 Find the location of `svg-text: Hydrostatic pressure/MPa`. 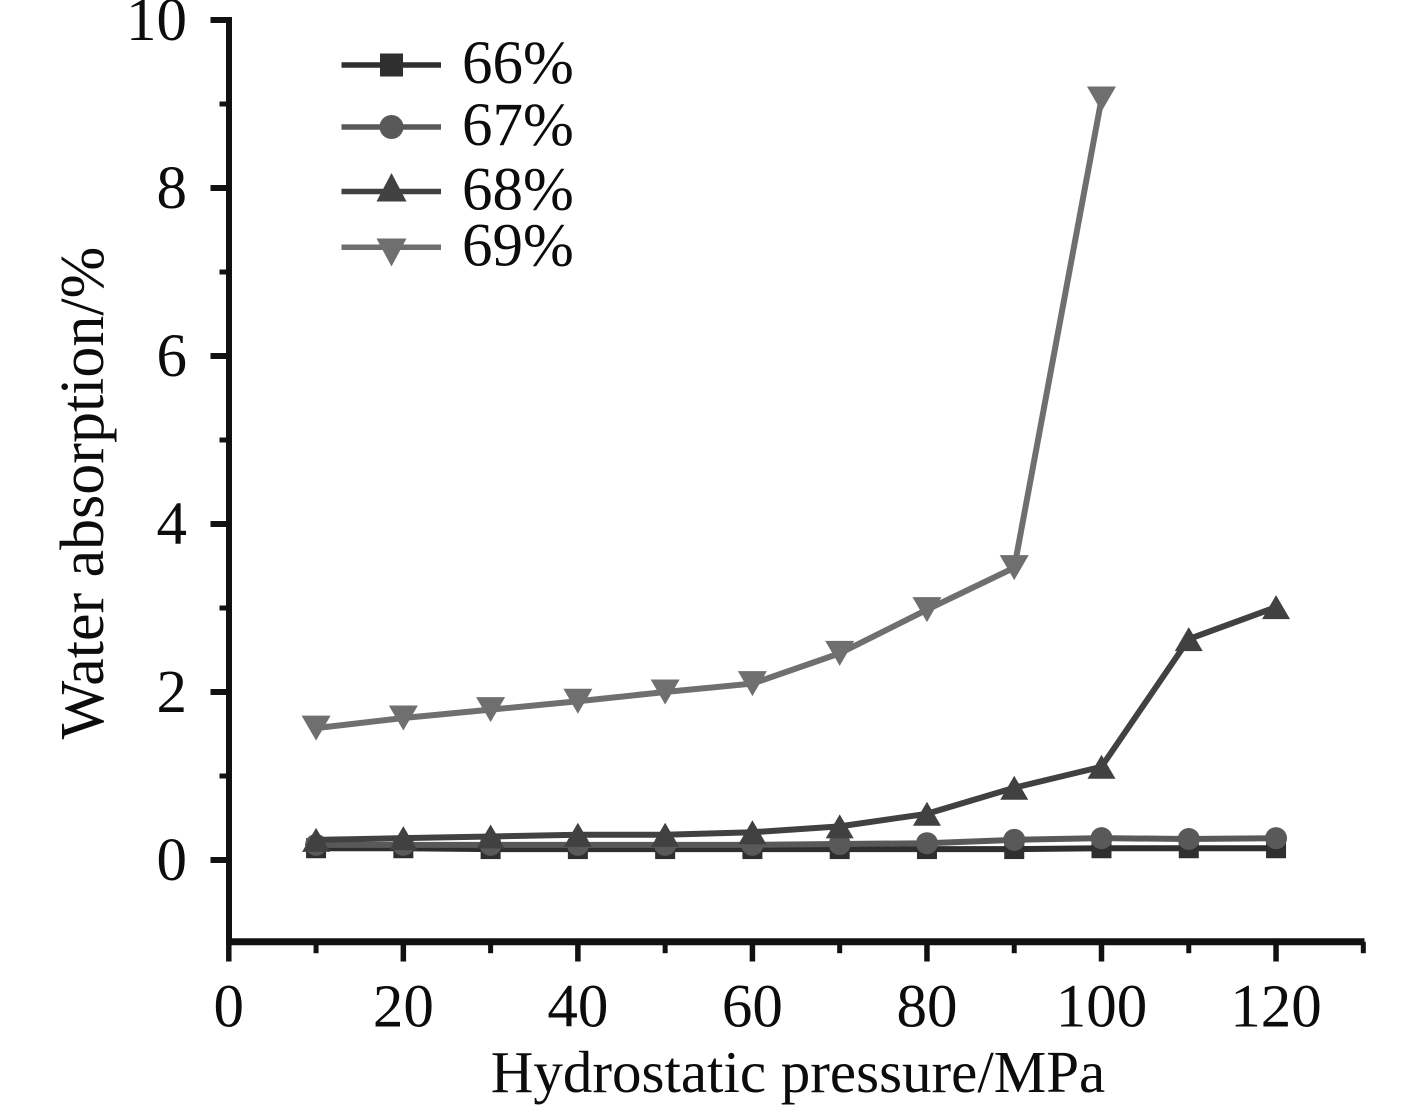

svg-text: Hydrostatic pressure/MPa is located at coordinates (798, 1072).